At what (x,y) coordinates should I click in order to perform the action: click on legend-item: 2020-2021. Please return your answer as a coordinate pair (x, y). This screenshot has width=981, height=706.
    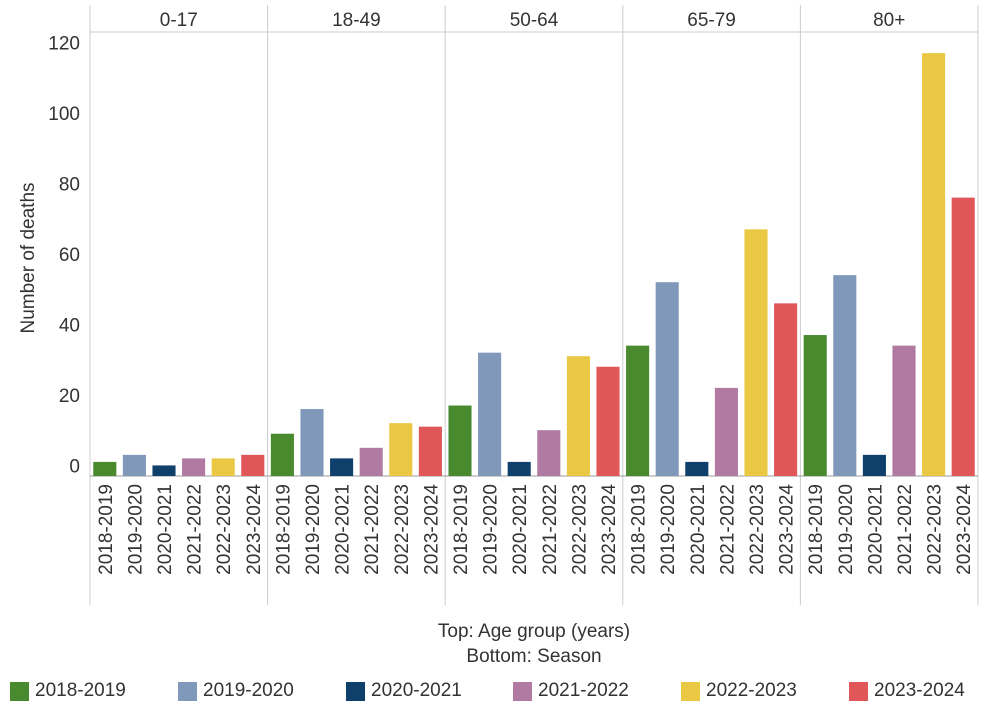
    Looking at the image, I should click on (404, 691).